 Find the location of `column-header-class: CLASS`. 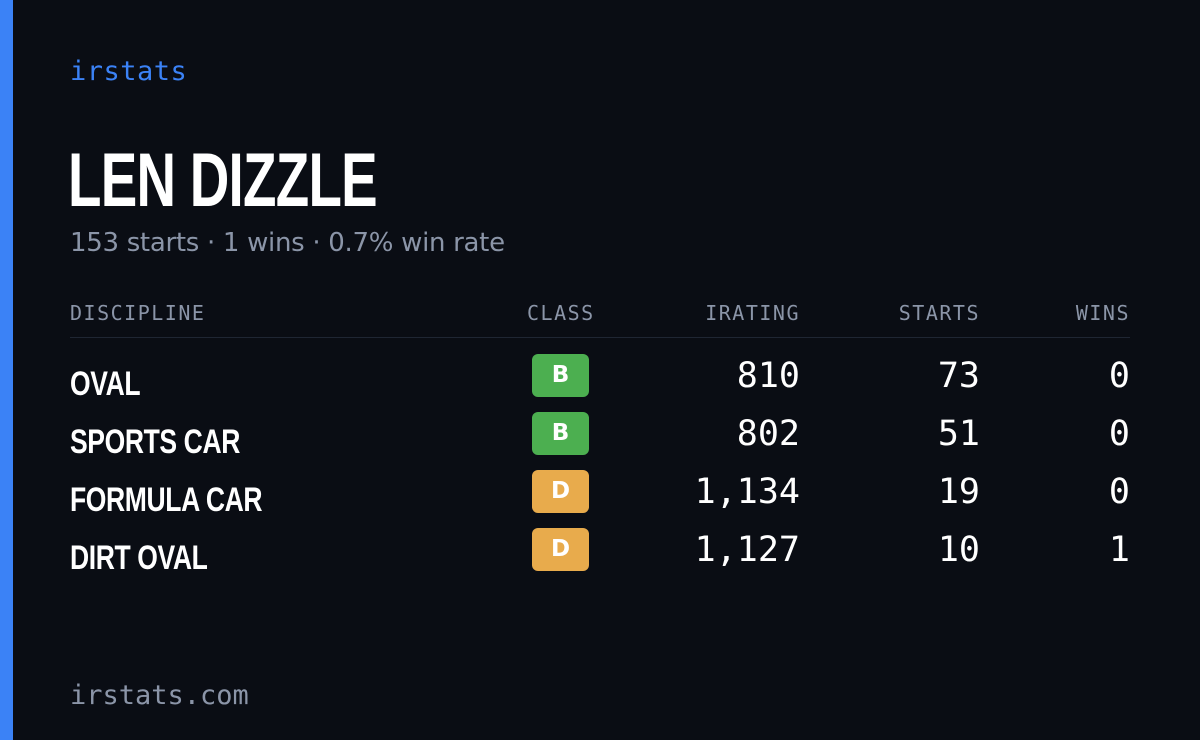

column-header-class: CLASS is located at coordinates (561, 313).